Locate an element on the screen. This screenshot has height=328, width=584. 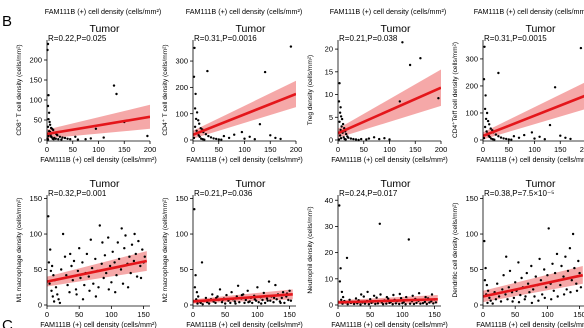
x-tick-label: 150 is located at coordinates (289, 314).